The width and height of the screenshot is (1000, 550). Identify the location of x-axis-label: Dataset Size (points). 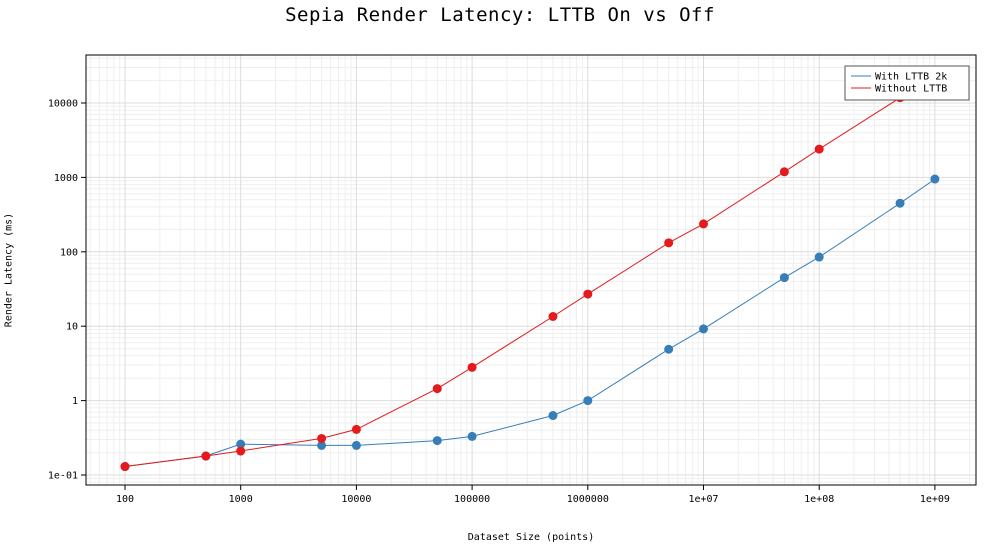
(531, 537).